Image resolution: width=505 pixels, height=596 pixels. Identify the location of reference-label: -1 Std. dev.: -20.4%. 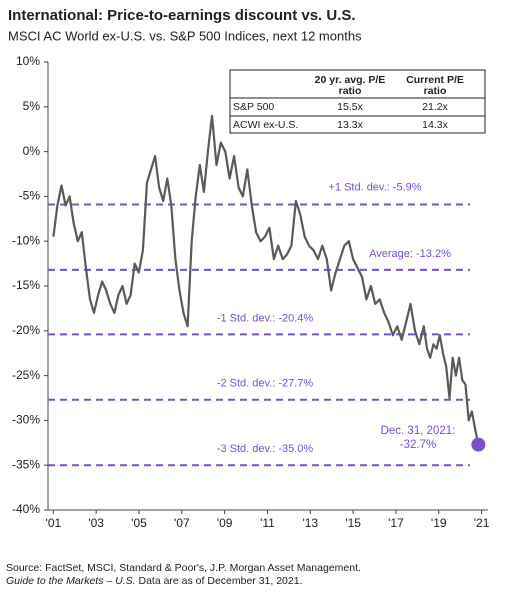
(265, 318).